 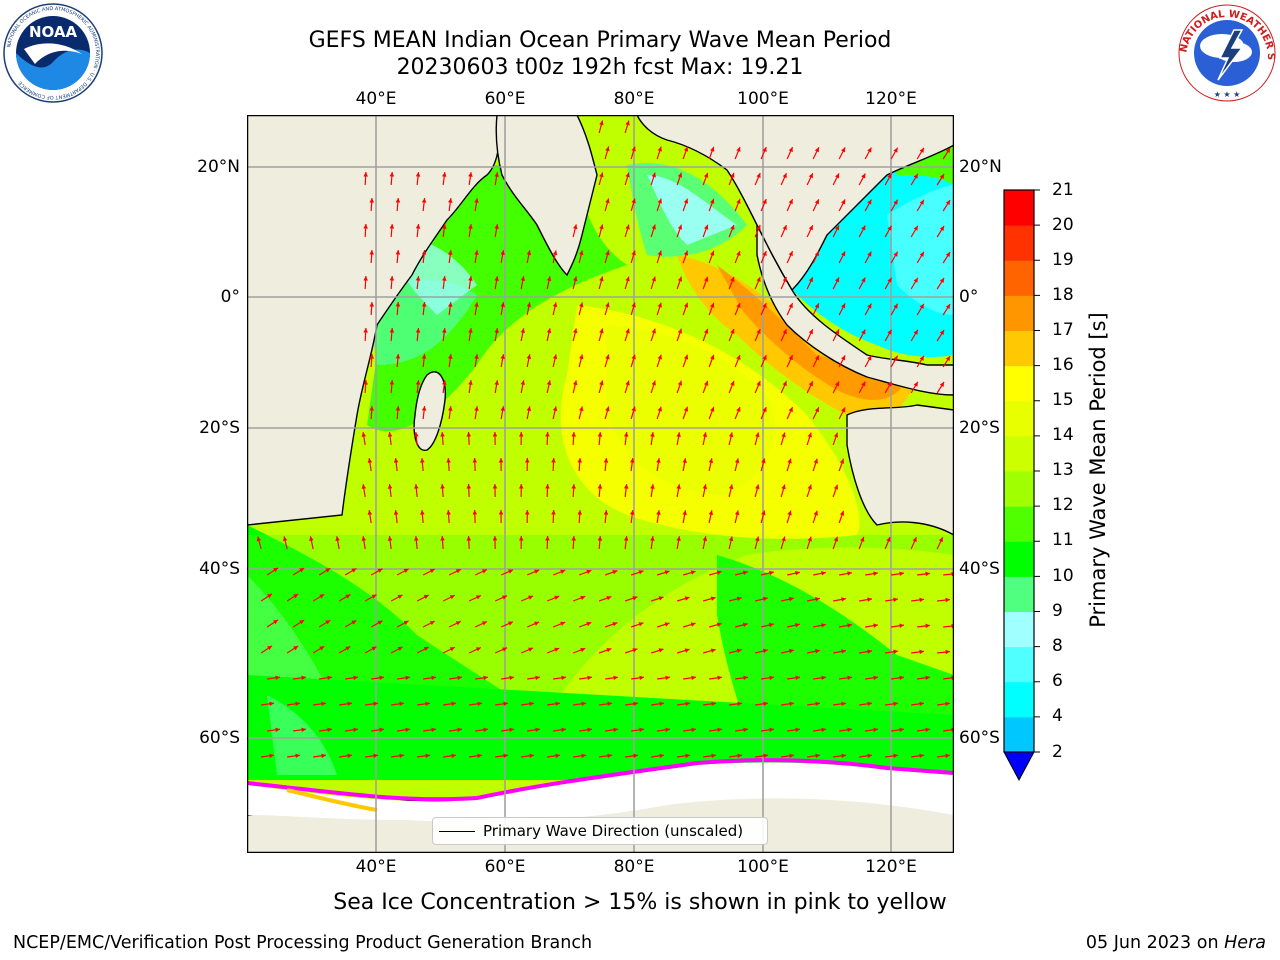 What do you see at coordinates (1063, 540) in the screenshot?
I see `colorbar-tick-label: 11` at bounding box center [1063, 540].